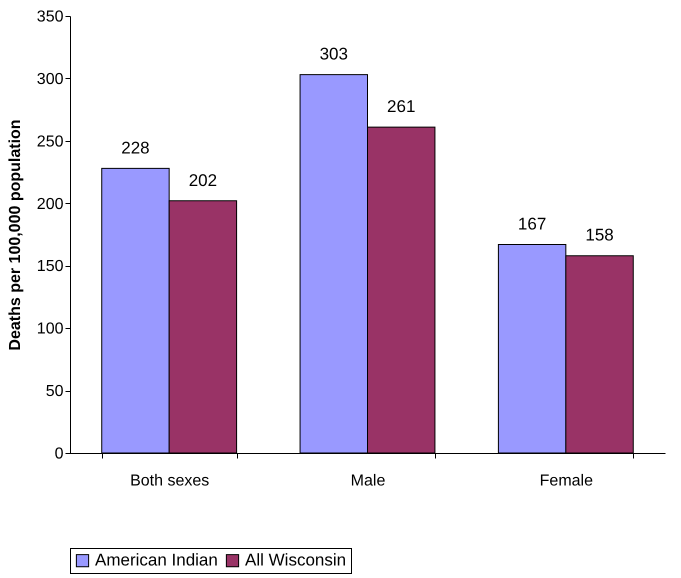 This screenshot has width=681, height=578. I want to click on data-label: 167, so click(532, 224).